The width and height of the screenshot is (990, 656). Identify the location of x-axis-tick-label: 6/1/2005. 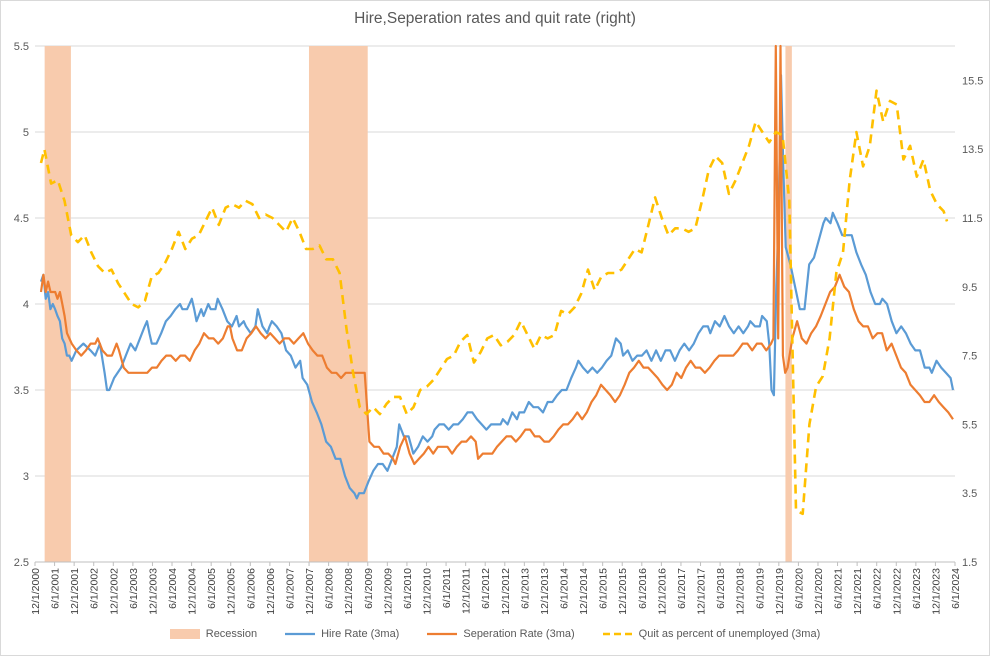
(212, 588).